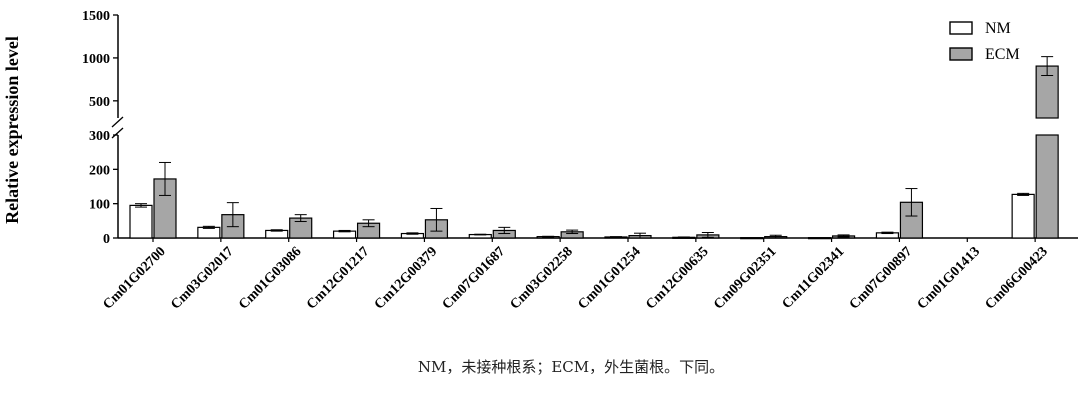  Describe the element at coordinates (949, 278) in the screenshot. I see `x-tick-label: Cm01G01413` at that location.